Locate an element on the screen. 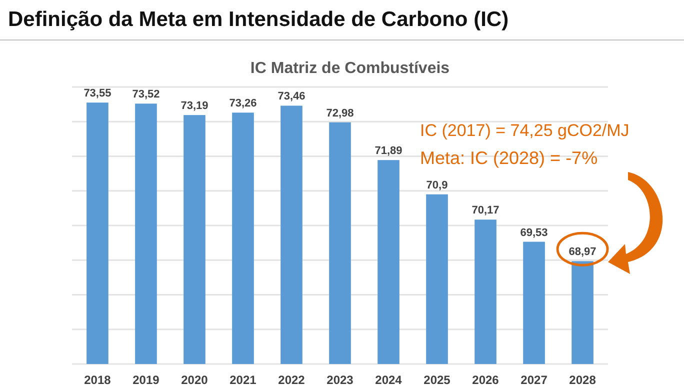  x-tick-label: 2027 is located at coordinates (534, 380).